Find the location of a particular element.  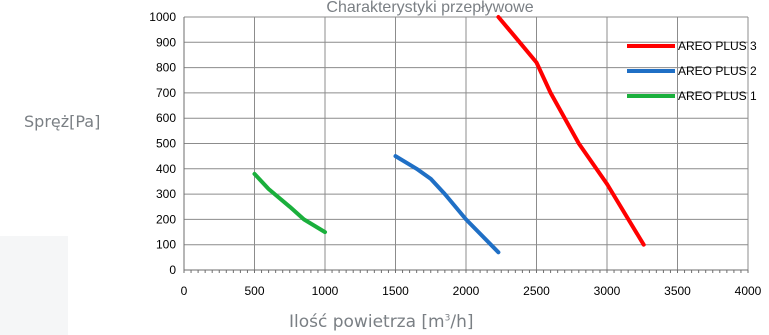

x-tick-label: 4000 is located at coordinates (748, 291).